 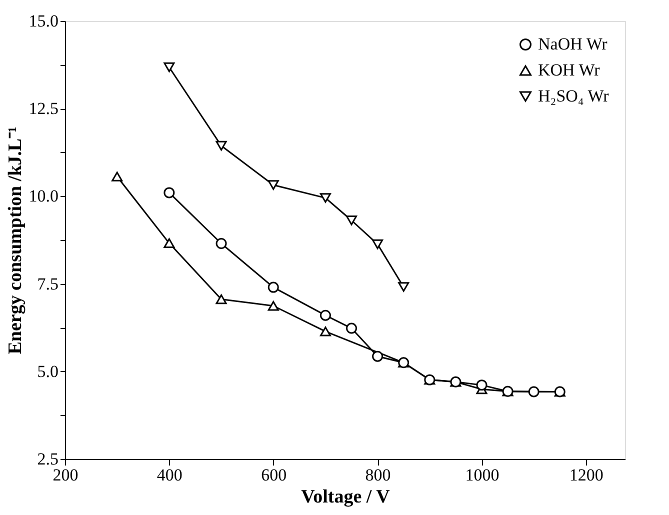 What do you see at coordinates (15, 240) in the screenshot?
I see `y-axis-title: Energy consumption /kJ.L⁻¹` at bounding box center [15, 240].